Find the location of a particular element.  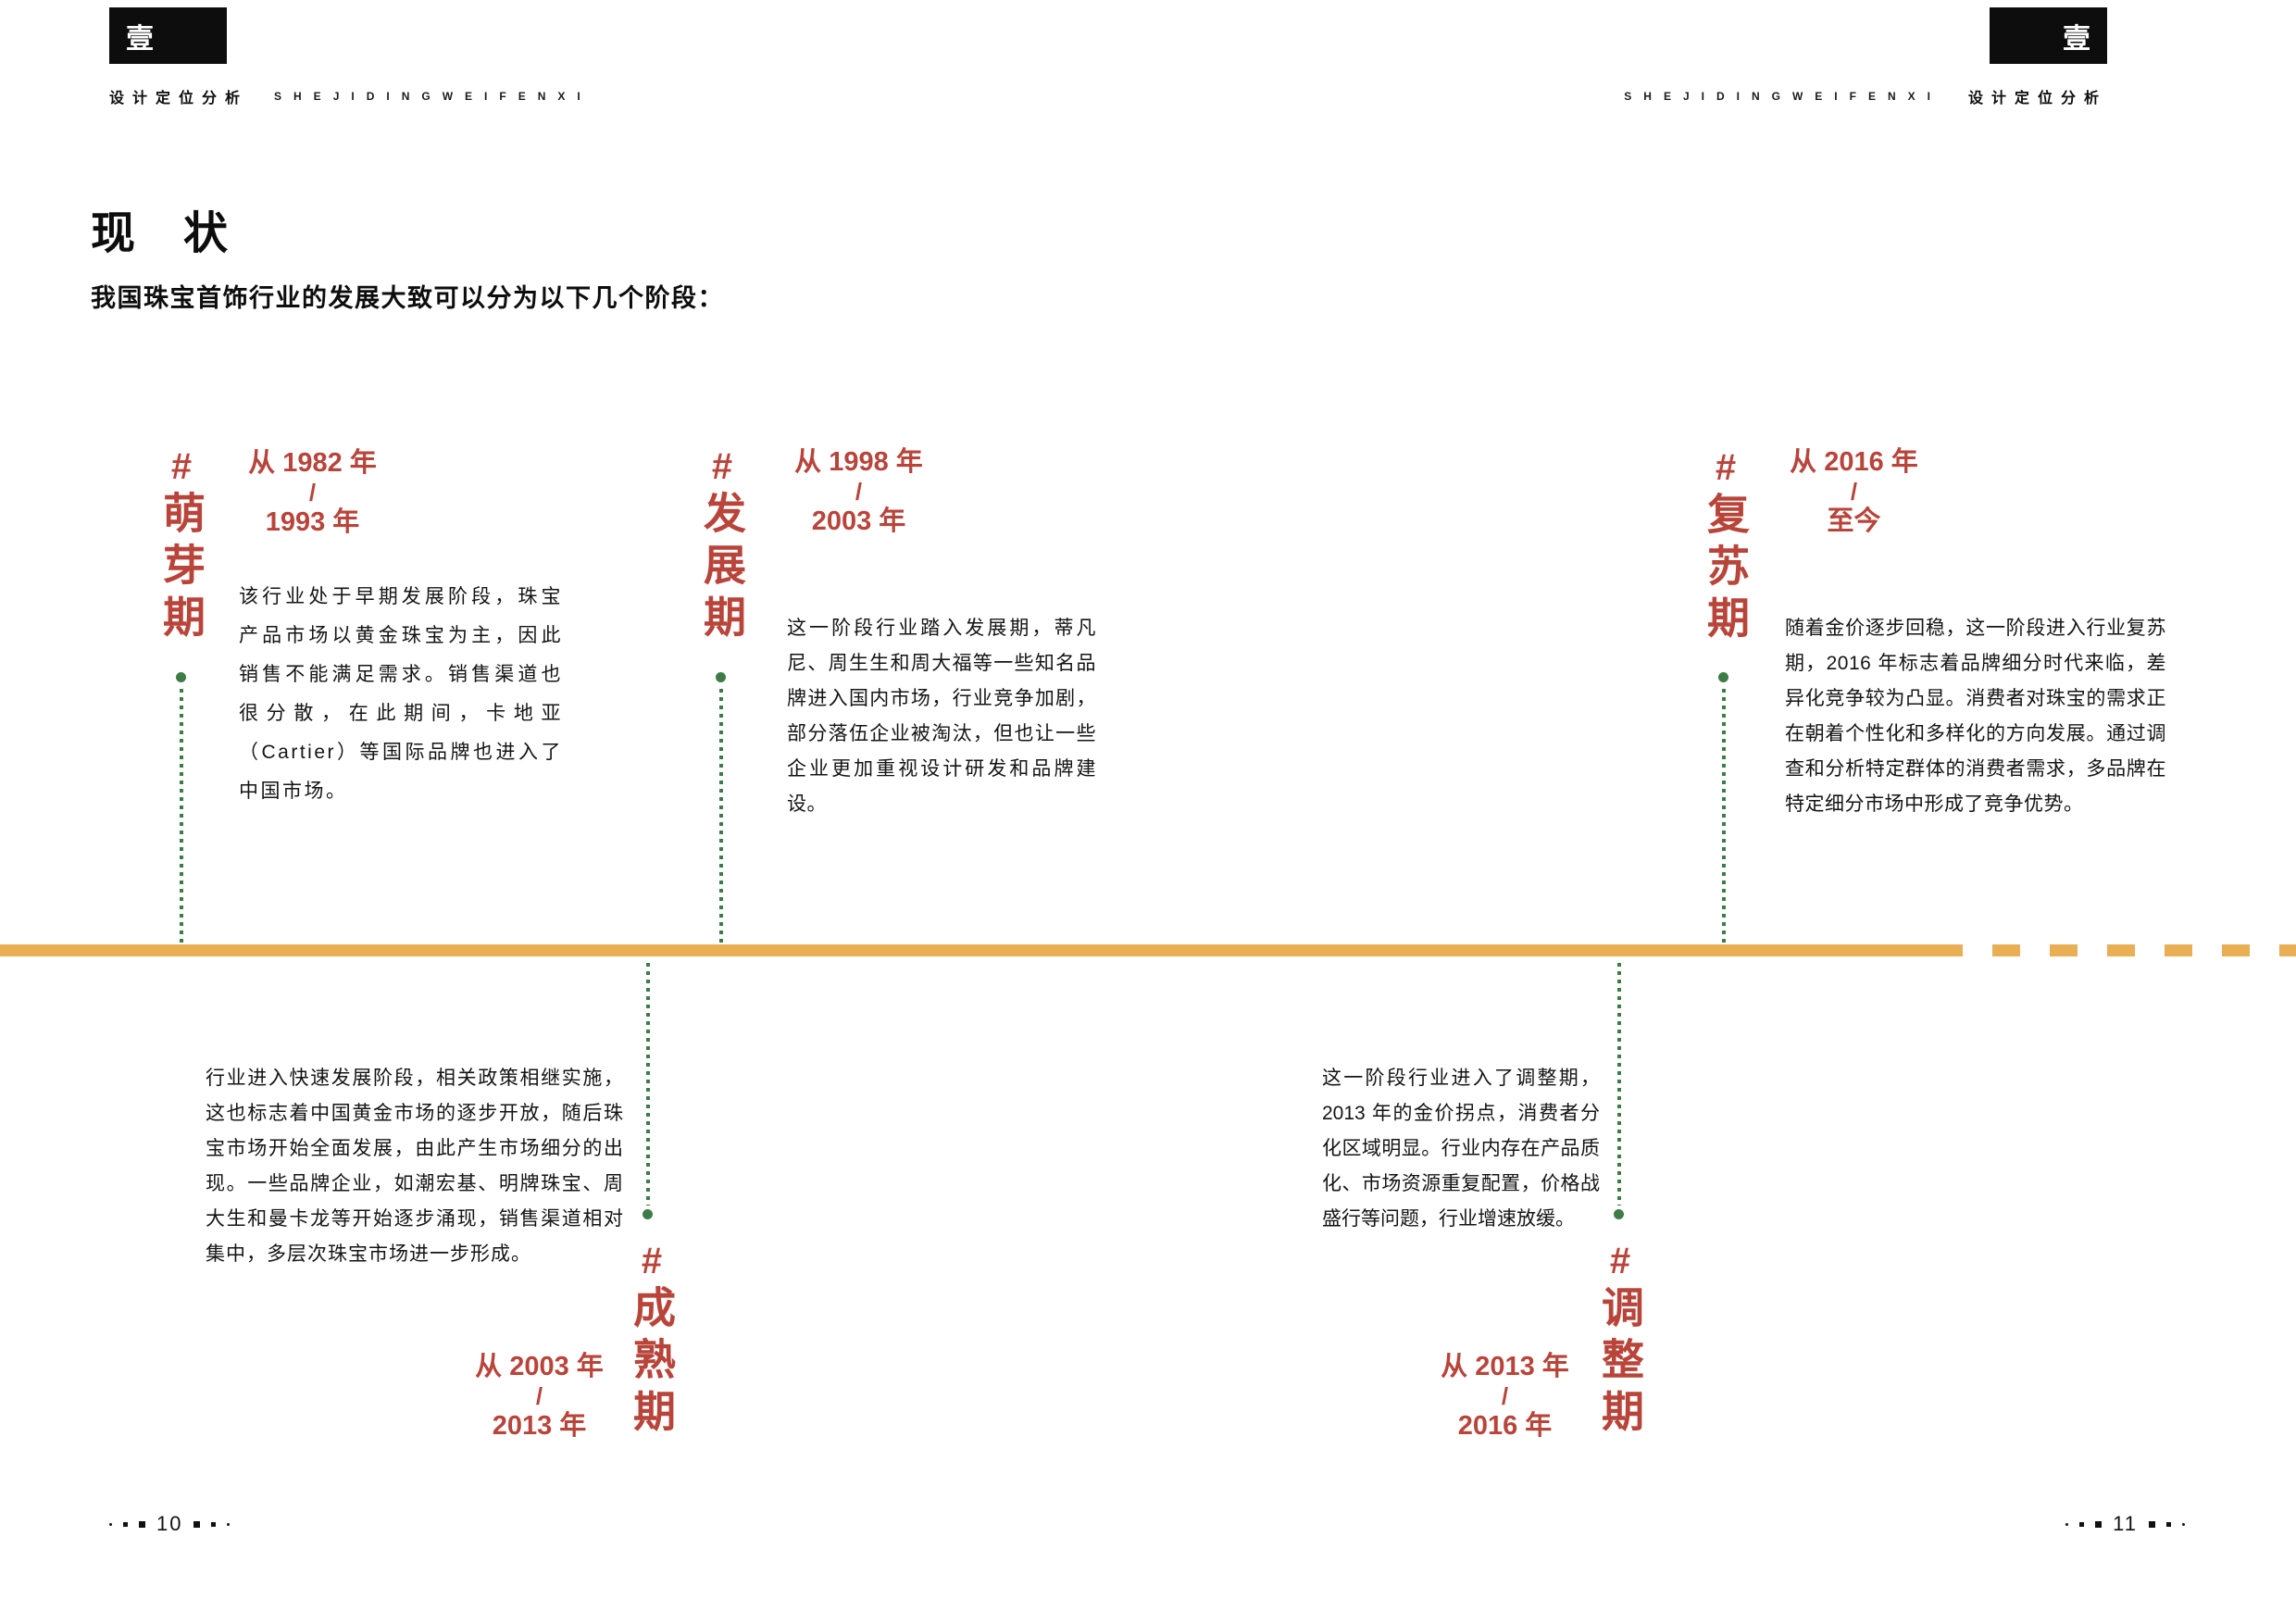

section-header-left: 设计定位分析 SHEJIDINGWEIFENXI is located at coordinates (351, 96).